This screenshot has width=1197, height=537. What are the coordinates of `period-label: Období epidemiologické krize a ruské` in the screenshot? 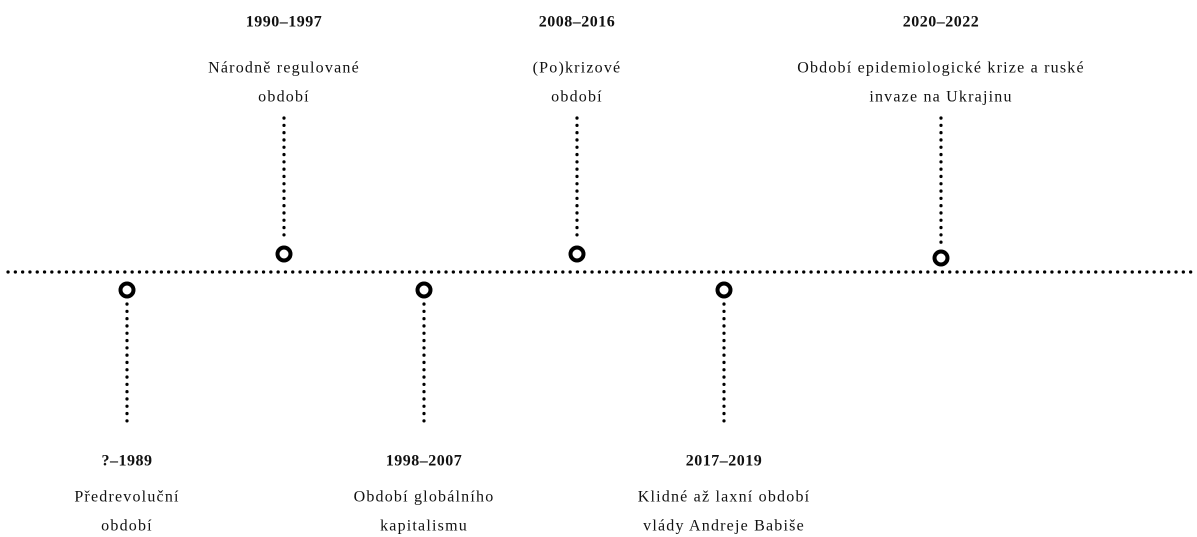 It's located at (941, 68).